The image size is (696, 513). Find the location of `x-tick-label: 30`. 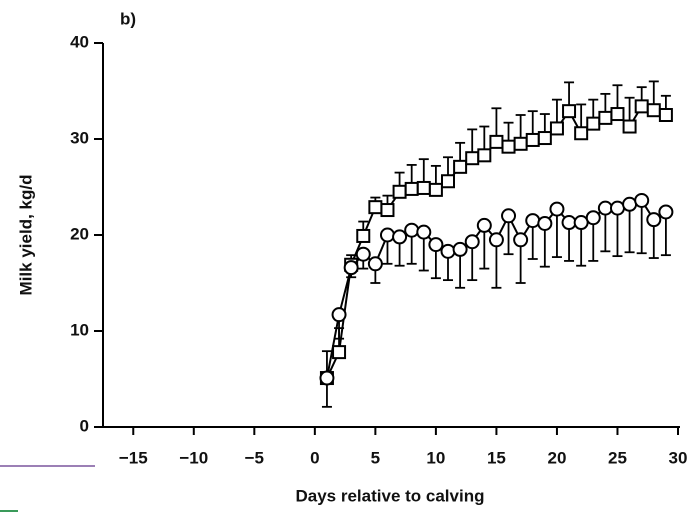

x-tick-label: 30 is located at coordinates (678, 457).